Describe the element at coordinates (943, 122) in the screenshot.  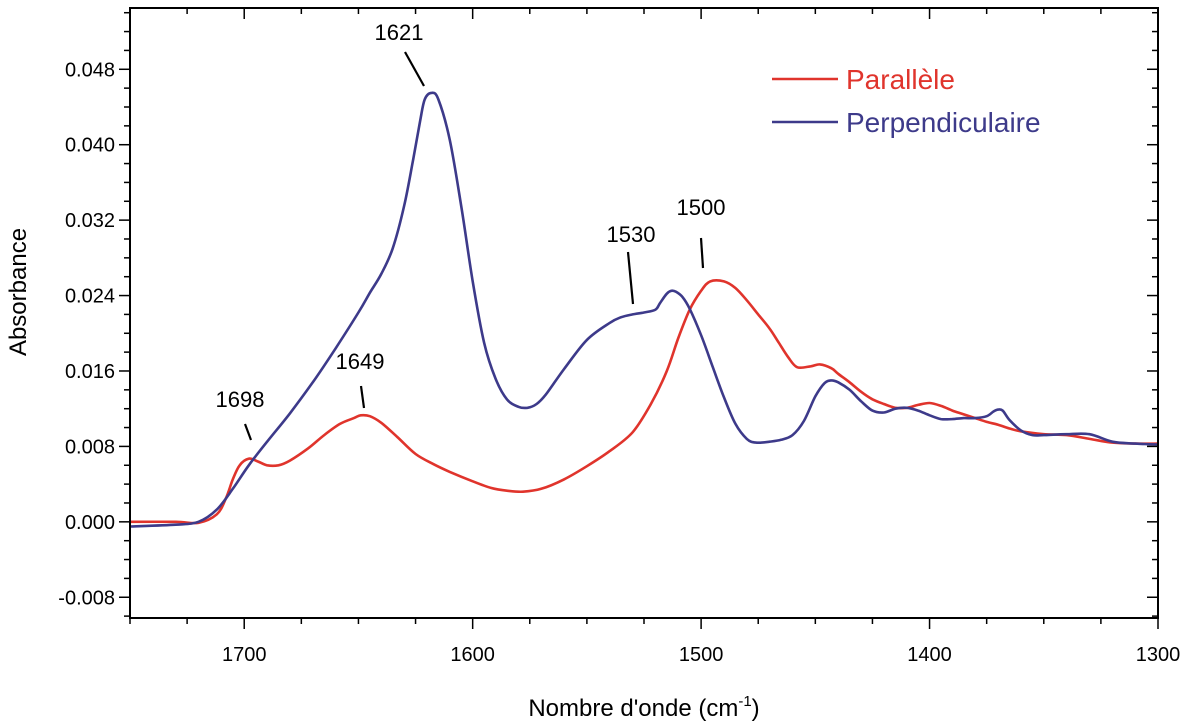
I see `legend-label: Perpendiculaire` at that location.